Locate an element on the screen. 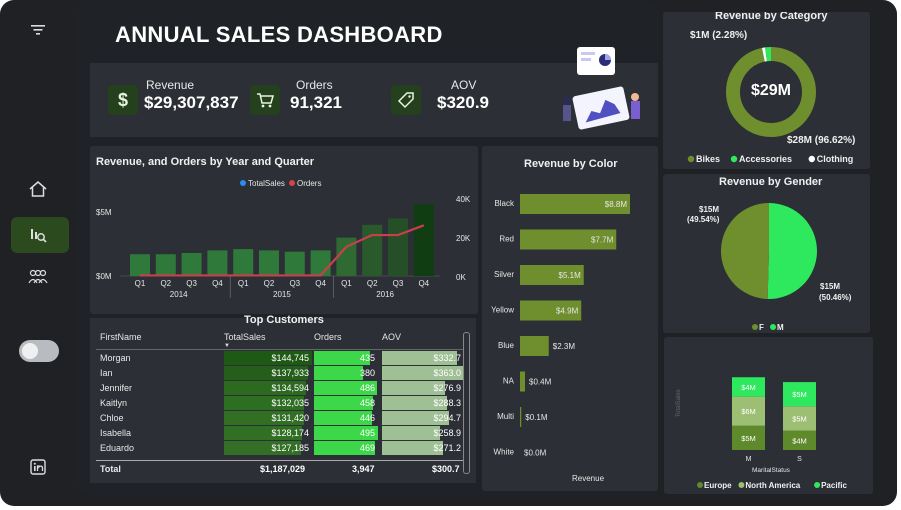 This screenshot has height=510, width=901. color-category-label: White is located at coordinates (504, 452).